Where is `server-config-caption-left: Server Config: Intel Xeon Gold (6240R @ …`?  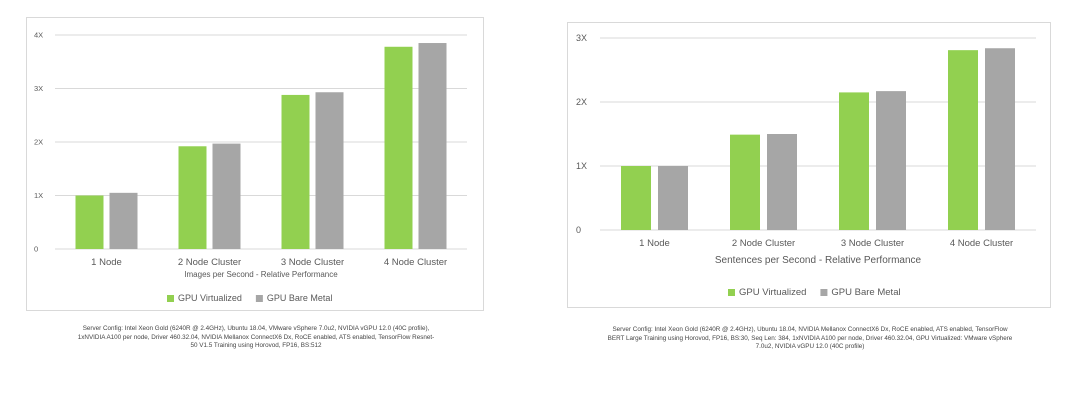 server-config-caption-left: Server Config: Intel Xeon Gold (6240R @ … is located at coordinates (256, 338).